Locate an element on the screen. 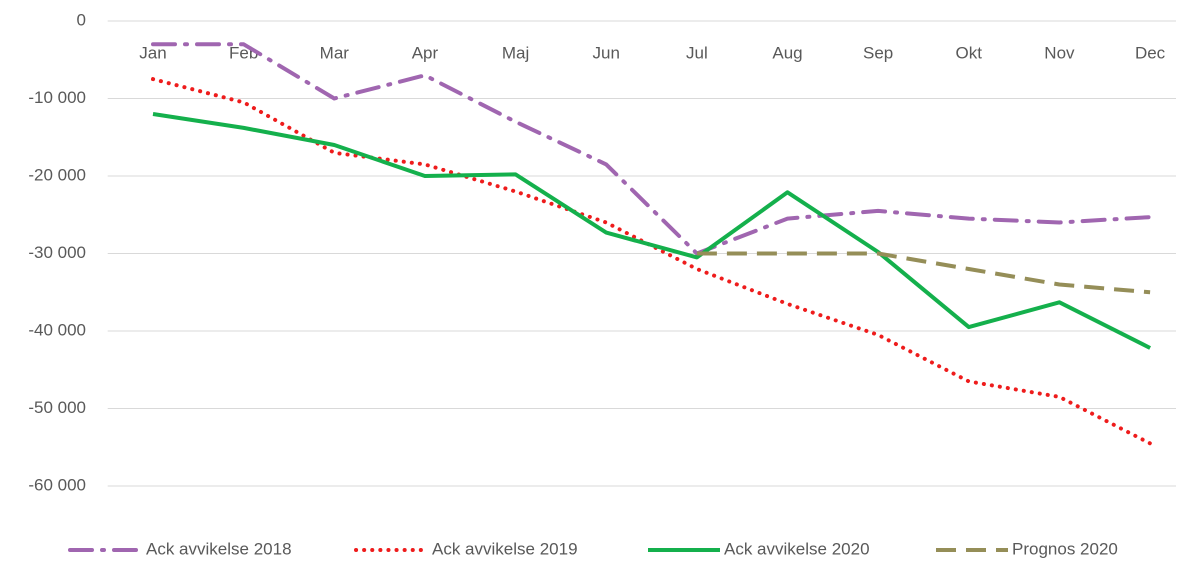  x-tick-label: Sep is located at coordinates (878, 52).